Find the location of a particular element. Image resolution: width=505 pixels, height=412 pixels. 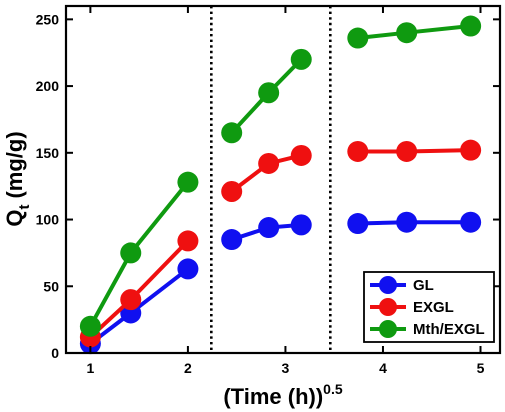

legend: GL EXGL Mth/EXGL is located at coordinates (429, 307).